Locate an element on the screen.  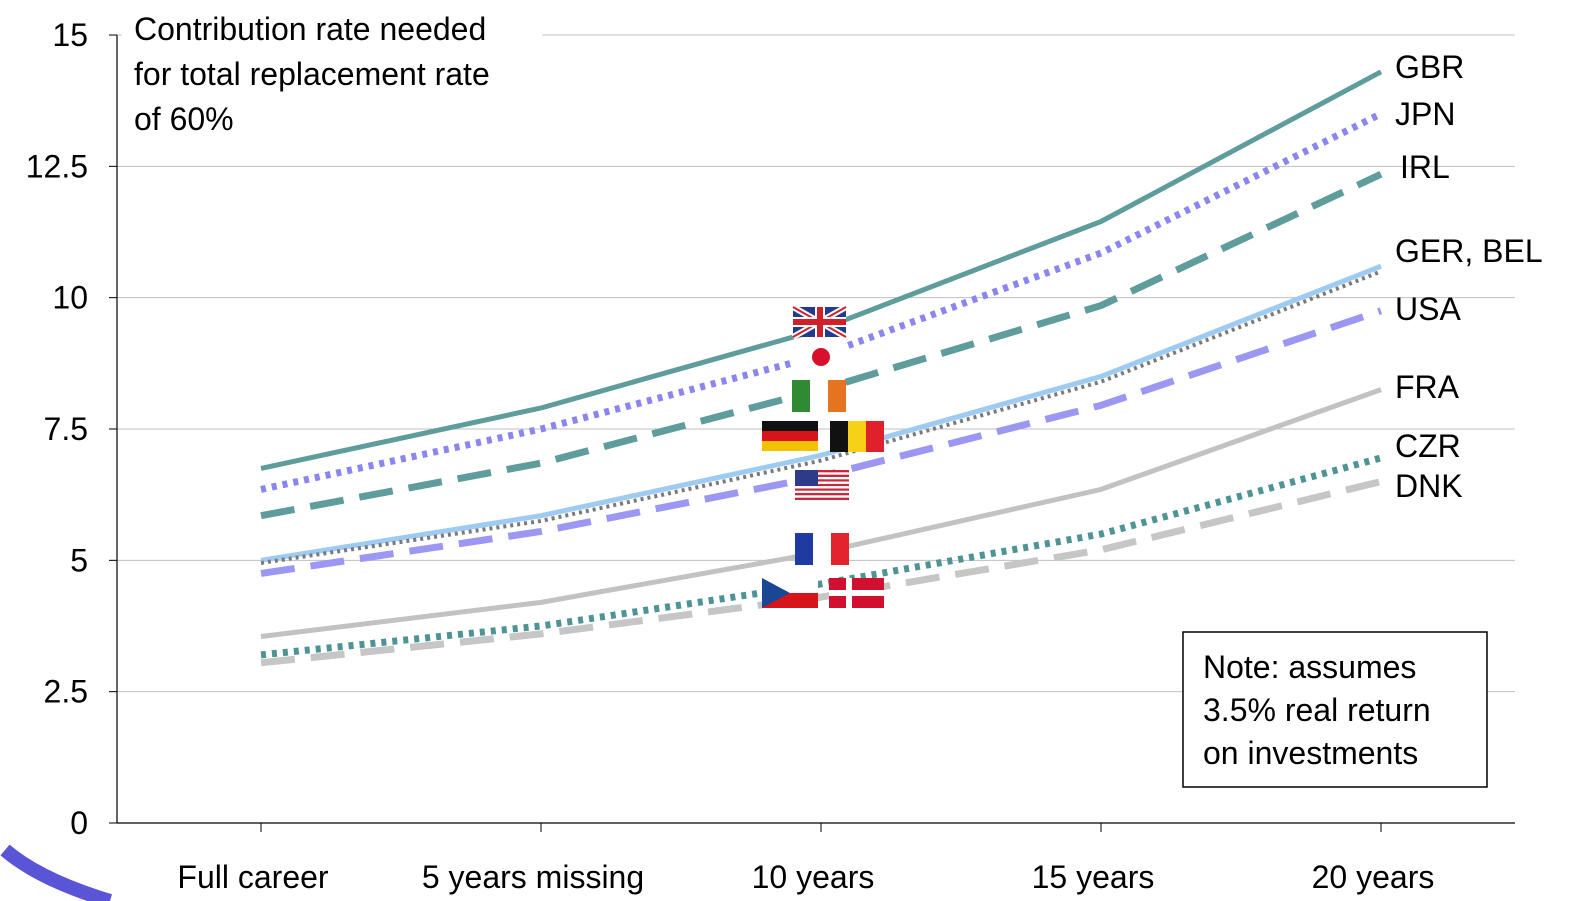
flag-gbr-cross-red is located at coordinates (819, 322).